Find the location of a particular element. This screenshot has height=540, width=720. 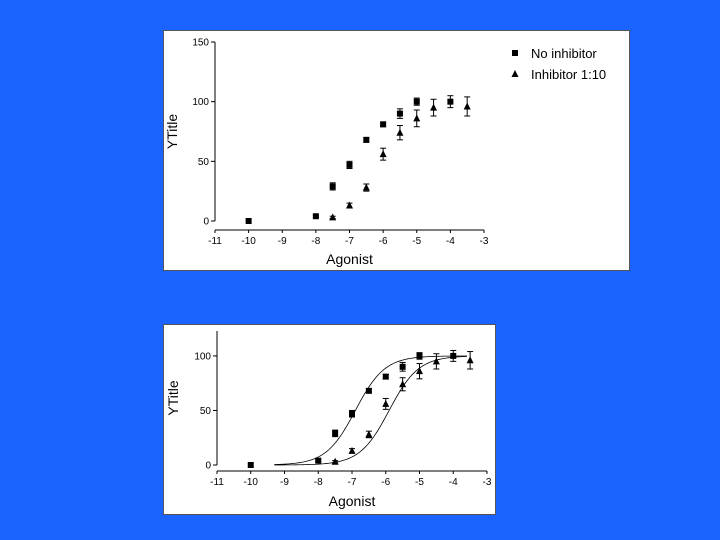

y-tick-label: 150 is located at coordinates (200, 43).